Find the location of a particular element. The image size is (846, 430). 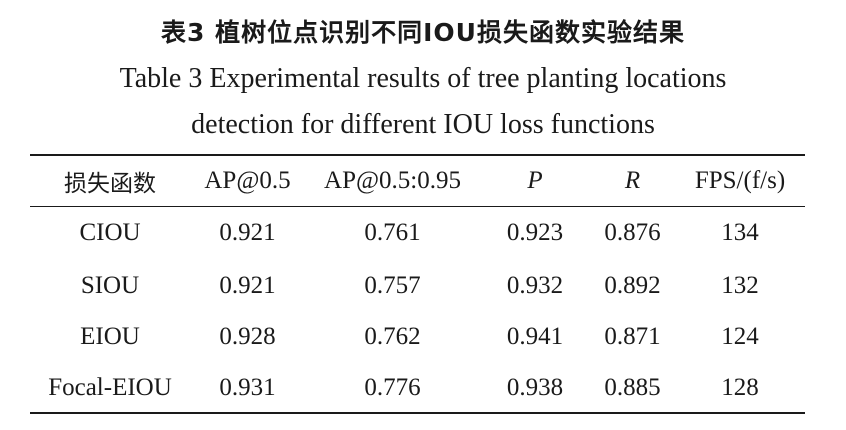

header-ap50-95: AP@0.5:0.95 is located at coordinates (392, 180).